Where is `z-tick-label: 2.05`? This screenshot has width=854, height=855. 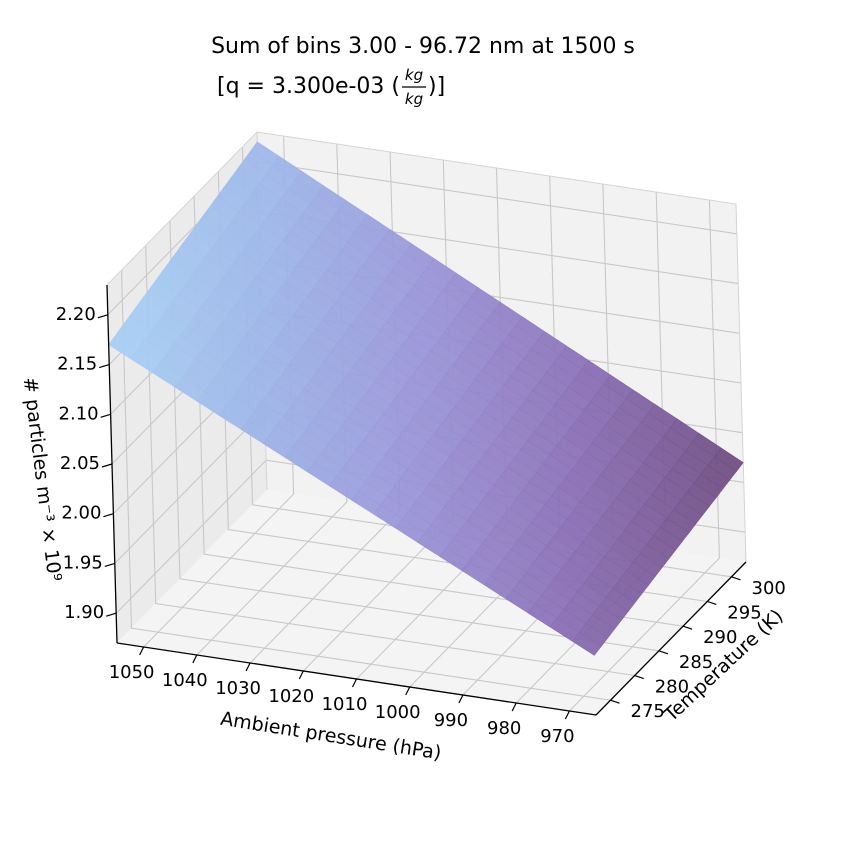 z-tick-label: 2.05 is located at coordinates (80, 463).